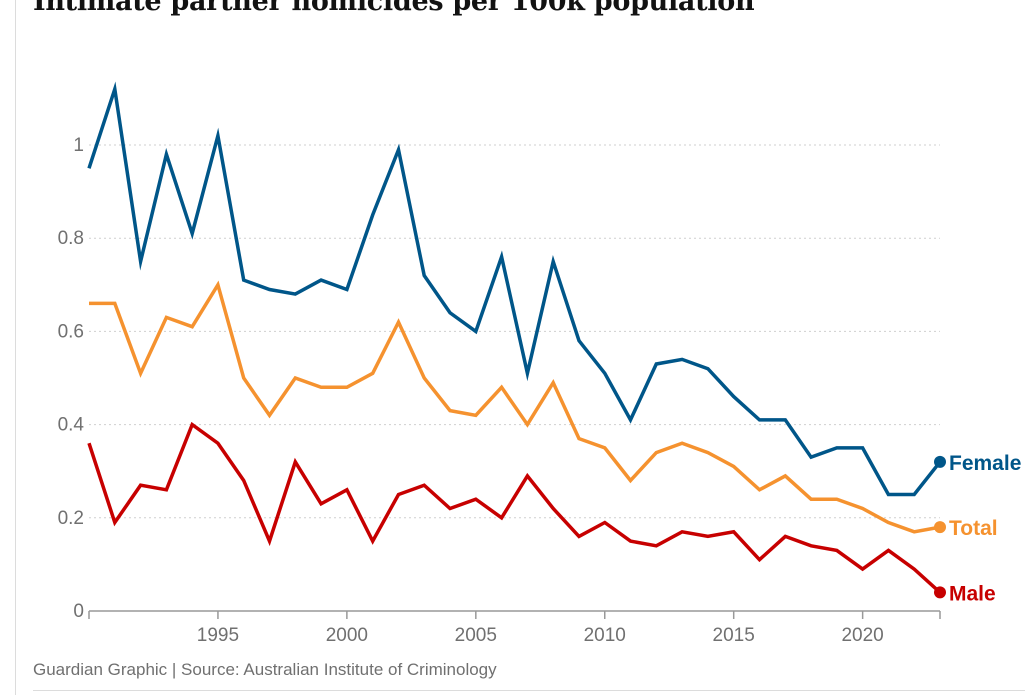 The width and height of the screenshot is (1025, 695). I want to click on x-tick-label: 1995, so click(218, 635).